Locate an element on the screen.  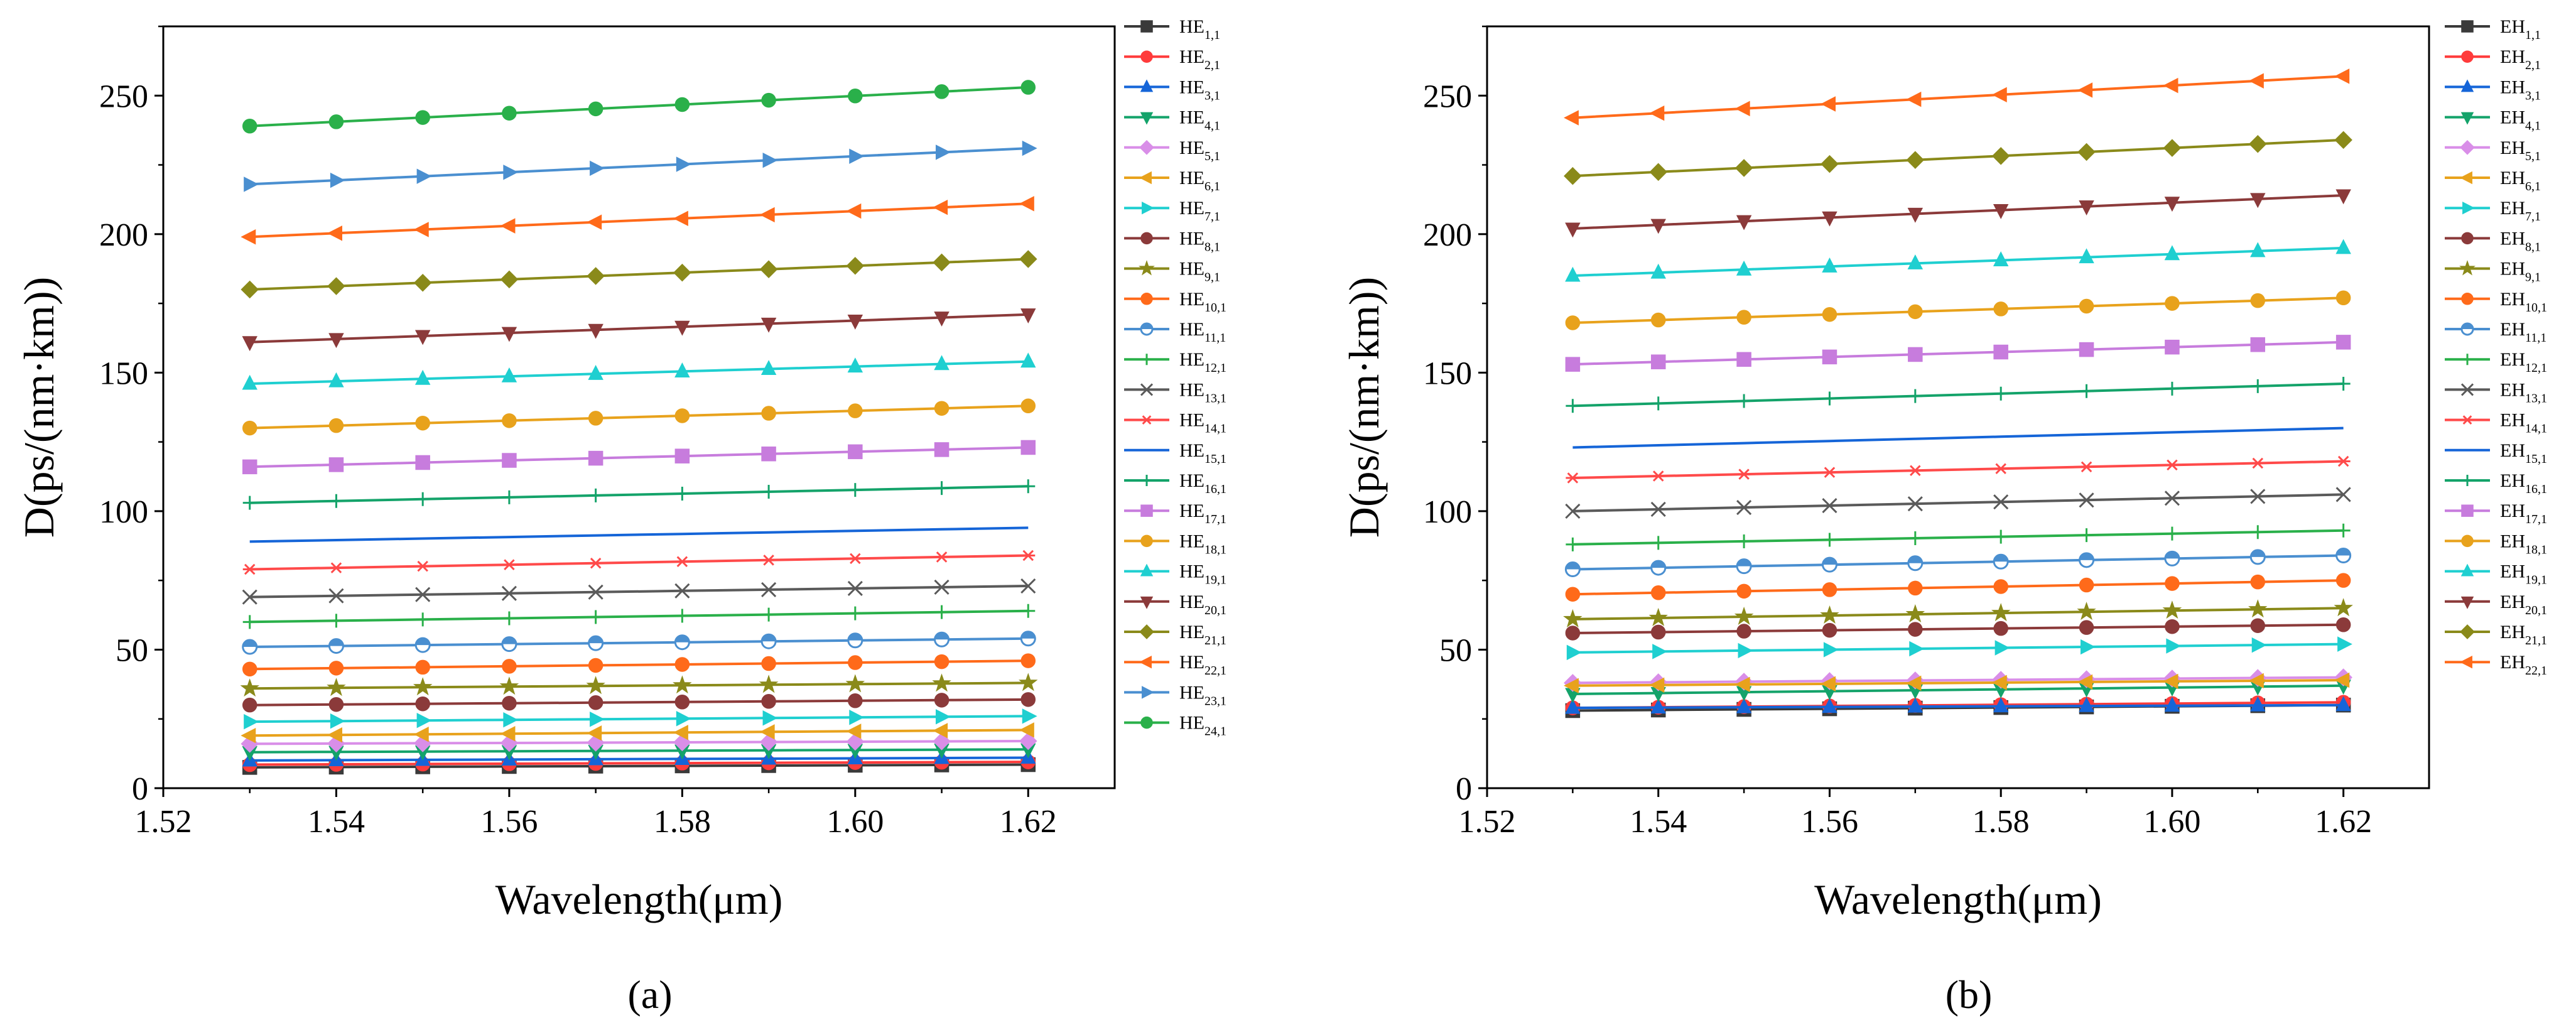
legend-entry: HE14,1 is located at coordinates (1175, 423).